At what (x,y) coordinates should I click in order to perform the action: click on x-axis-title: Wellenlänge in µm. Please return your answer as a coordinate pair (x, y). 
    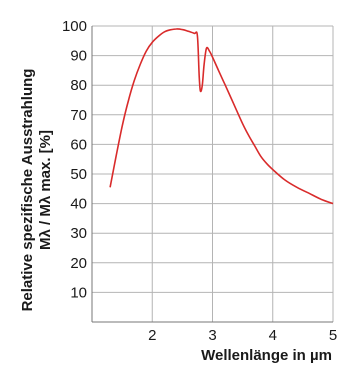
    Looking at the image, I should click on (266, 355).